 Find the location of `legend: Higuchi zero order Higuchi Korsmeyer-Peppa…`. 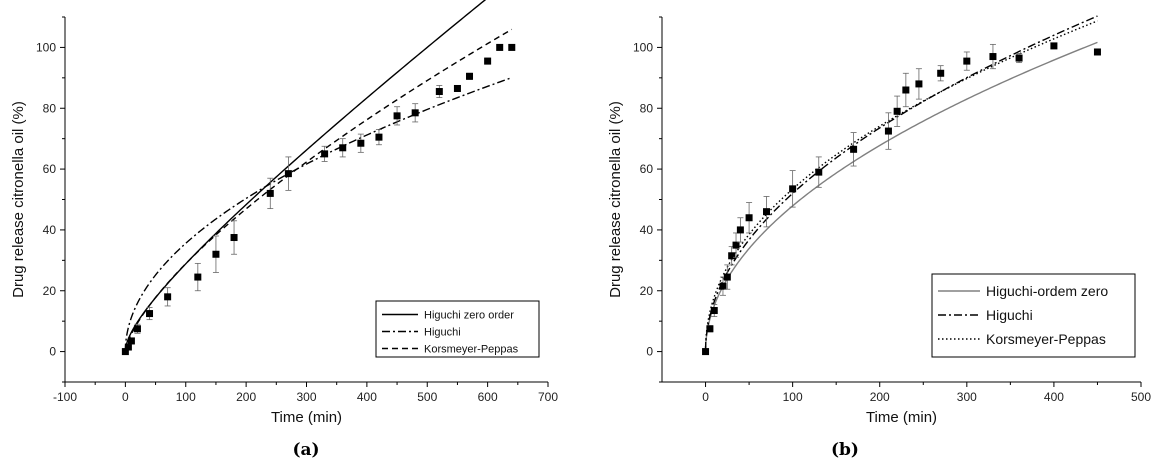

legend: Higuchi zero order Higuchi Korsmeyer-Peppa… is located at coordinates (457, 329).